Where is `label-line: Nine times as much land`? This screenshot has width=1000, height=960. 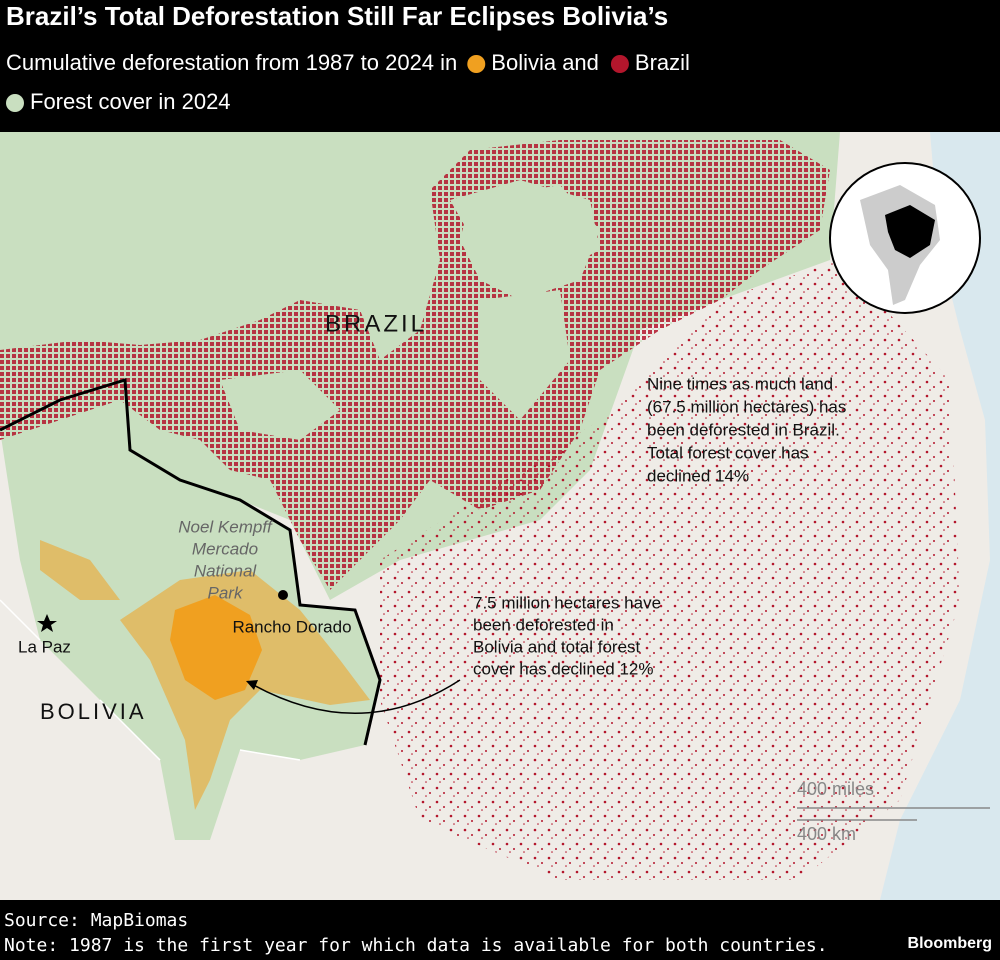
label-line: Nine times as much land is located at coordinates (740, 383).